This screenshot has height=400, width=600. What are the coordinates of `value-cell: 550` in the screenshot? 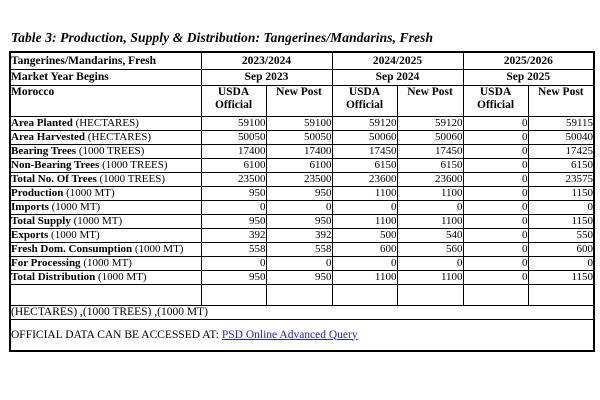 It's located at (561, 235).